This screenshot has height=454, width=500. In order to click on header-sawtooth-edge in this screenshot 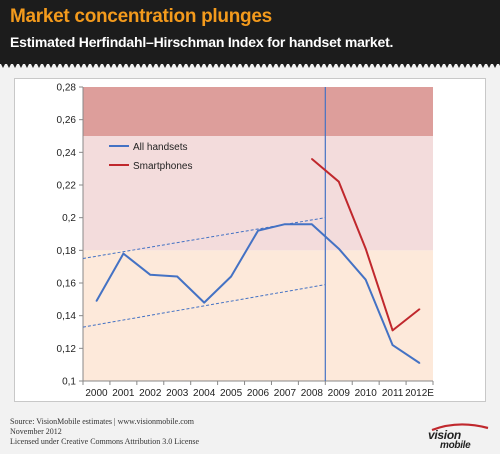, I will do `click(250, 65)`.